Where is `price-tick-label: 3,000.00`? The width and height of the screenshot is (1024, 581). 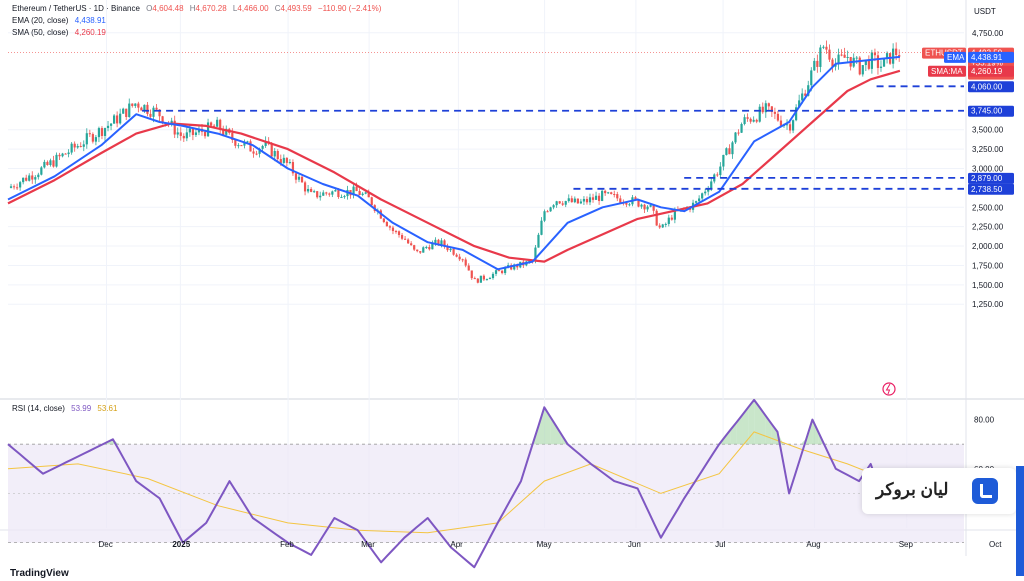
price-tick-label: 3,000.00 is located at coordinates (988, 169).